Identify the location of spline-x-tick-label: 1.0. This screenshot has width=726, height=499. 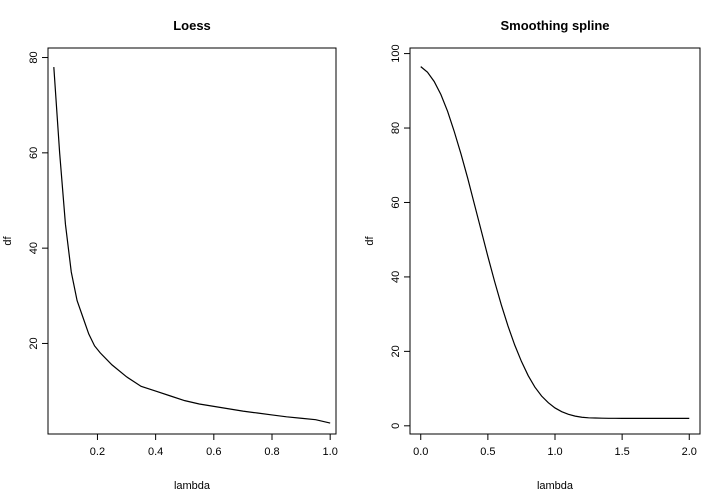
(554, 452).